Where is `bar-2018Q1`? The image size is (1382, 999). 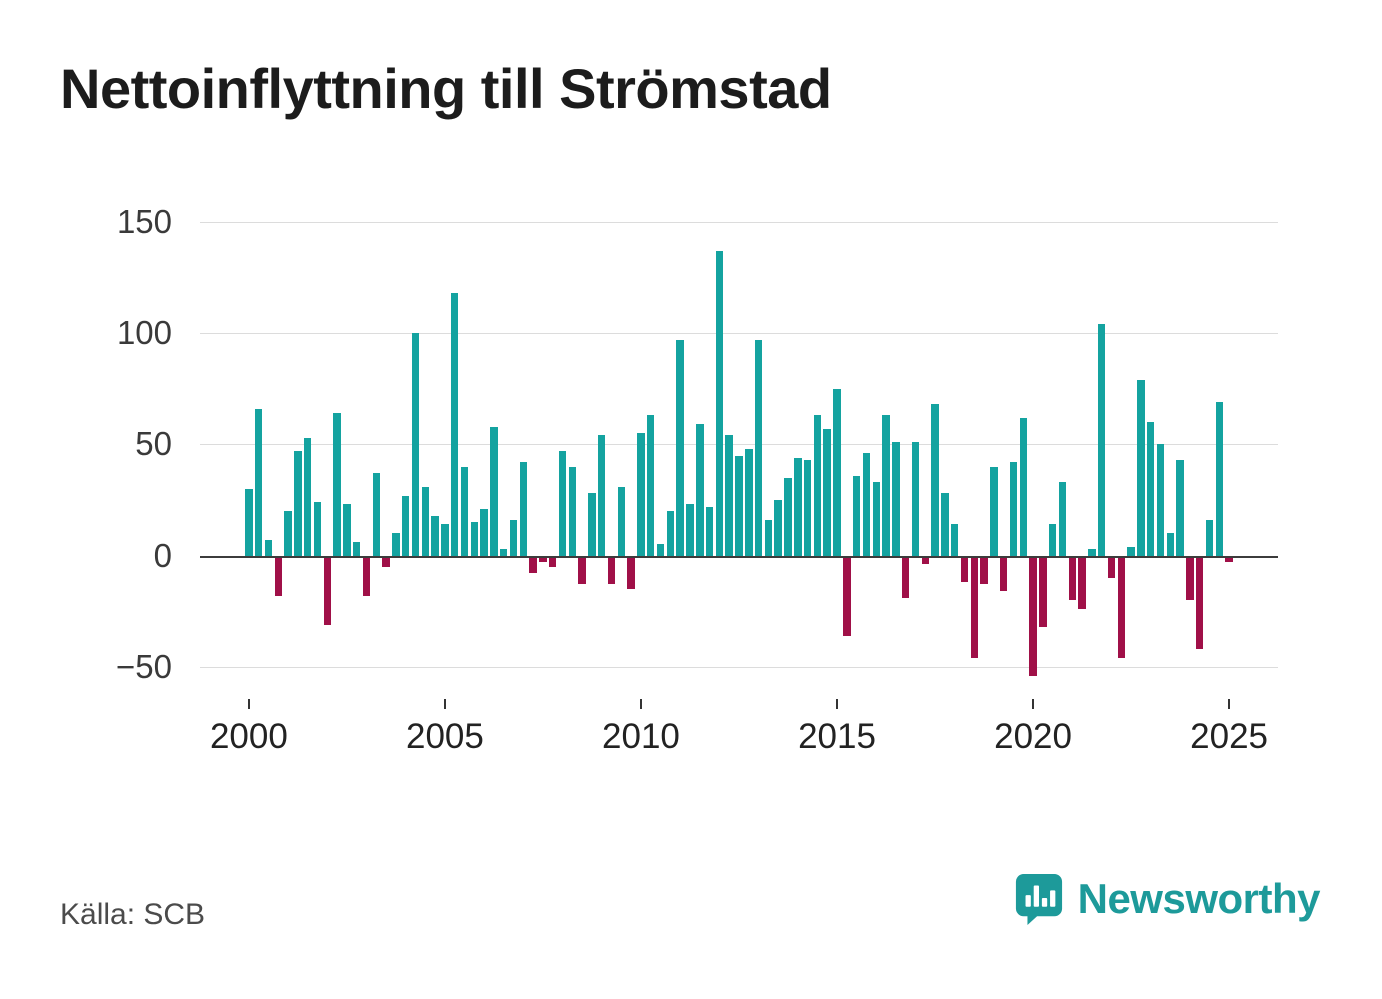 bar-2018Q1 is located at coordinates (954, 540).